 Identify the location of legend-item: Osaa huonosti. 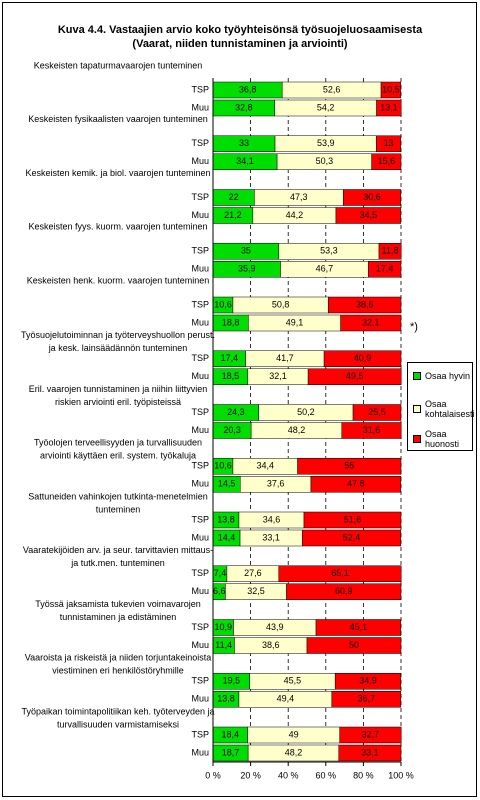
(442, 439).